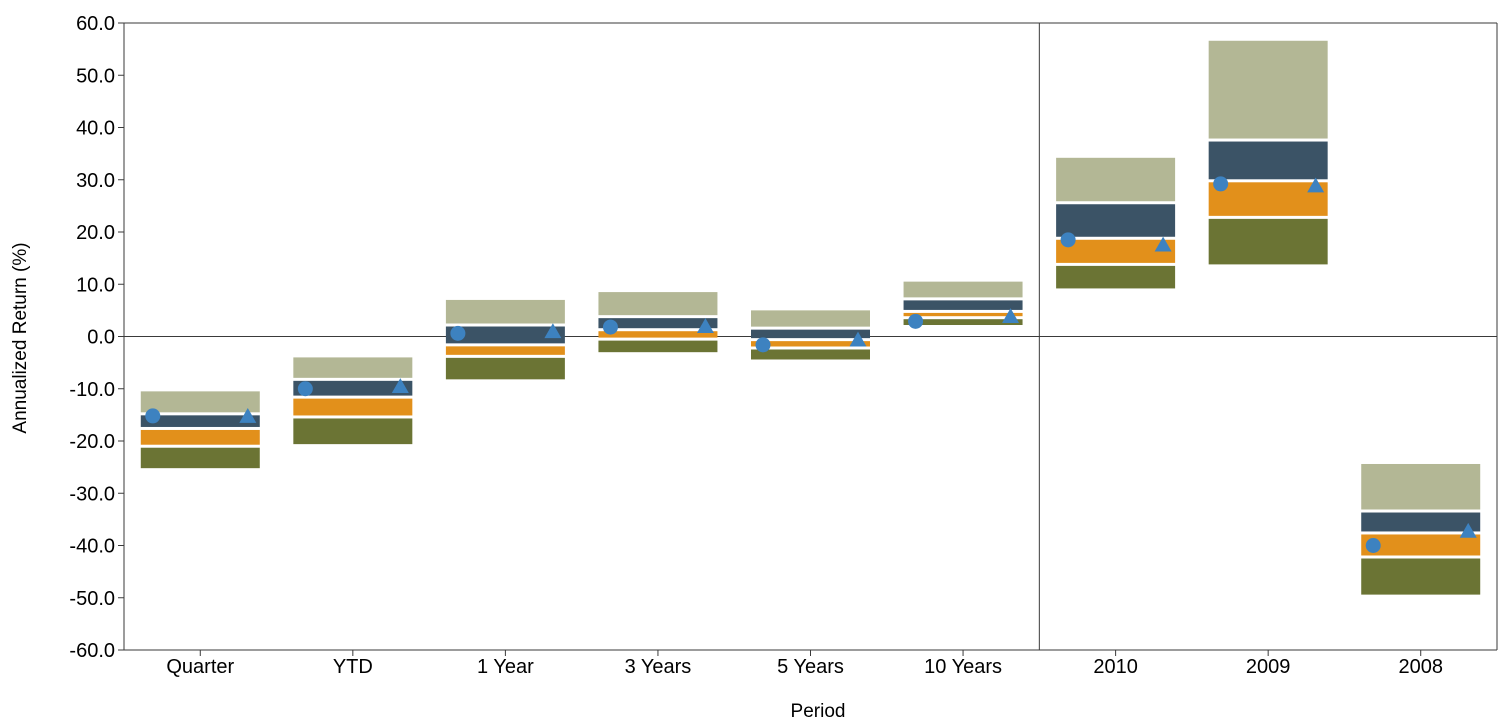  What do you see at coordinates (1420, 667) in the screenshot?
I see `x-category-label: 2008` at bounding box center [1420, 667].